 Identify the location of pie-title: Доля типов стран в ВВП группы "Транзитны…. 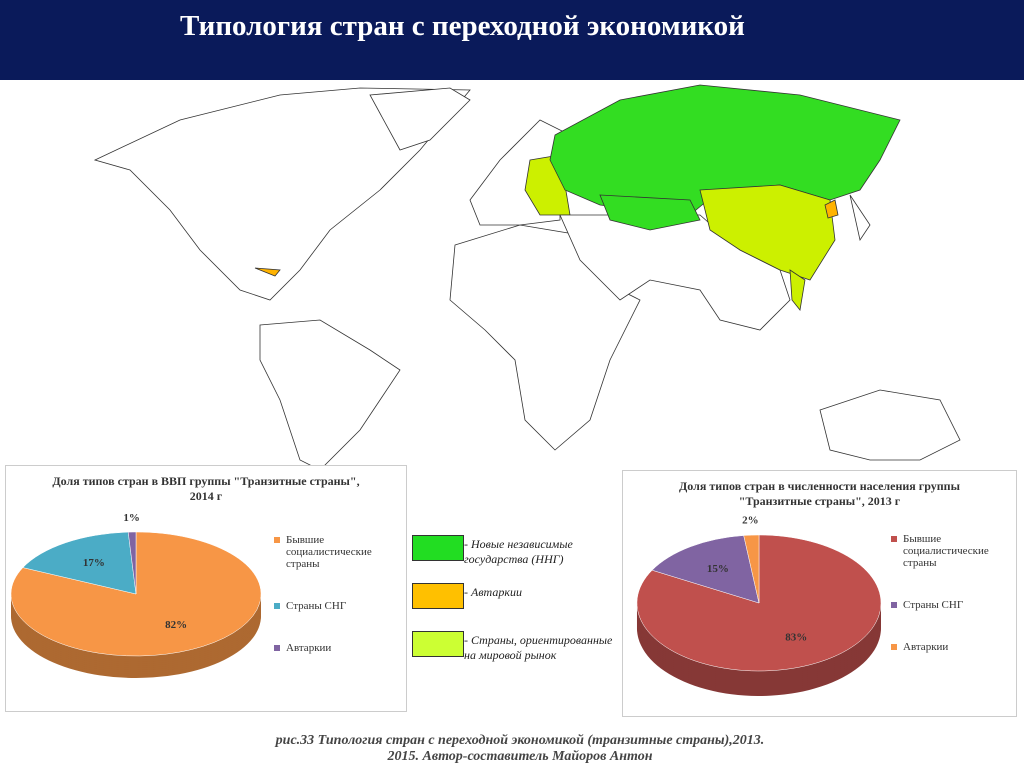
(206, 488).